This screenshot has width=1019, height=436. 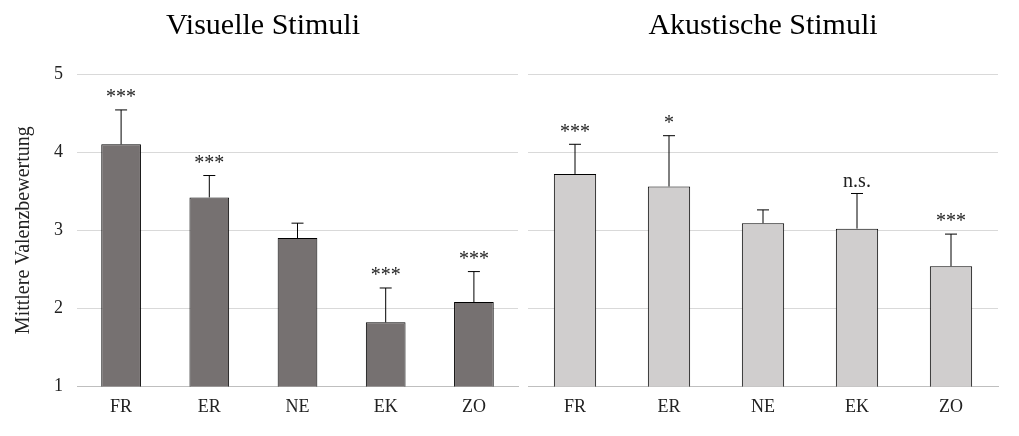 What do you see at coordinates (669, 121) in the screenshot?
I see `annotation: *` at bounding box center [669, 121].